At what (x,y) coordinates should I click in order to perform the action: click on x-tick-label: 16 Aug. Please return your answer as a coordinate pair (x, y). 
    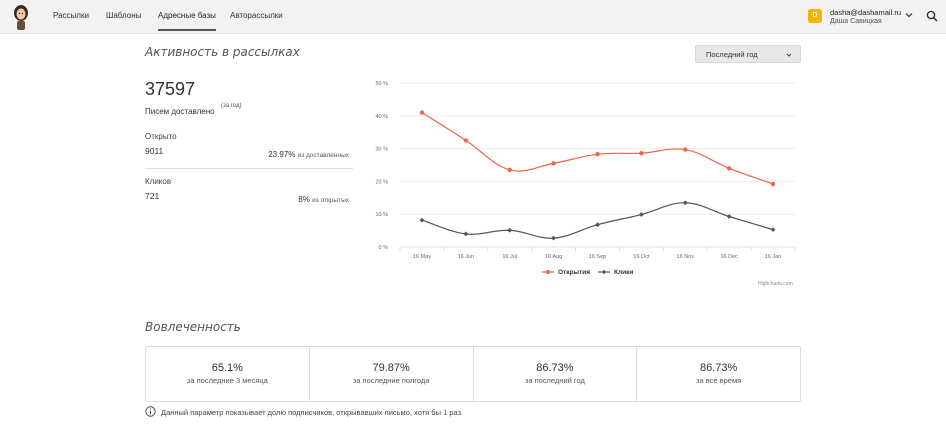
    Looking at the image, I should click on (553, 257).